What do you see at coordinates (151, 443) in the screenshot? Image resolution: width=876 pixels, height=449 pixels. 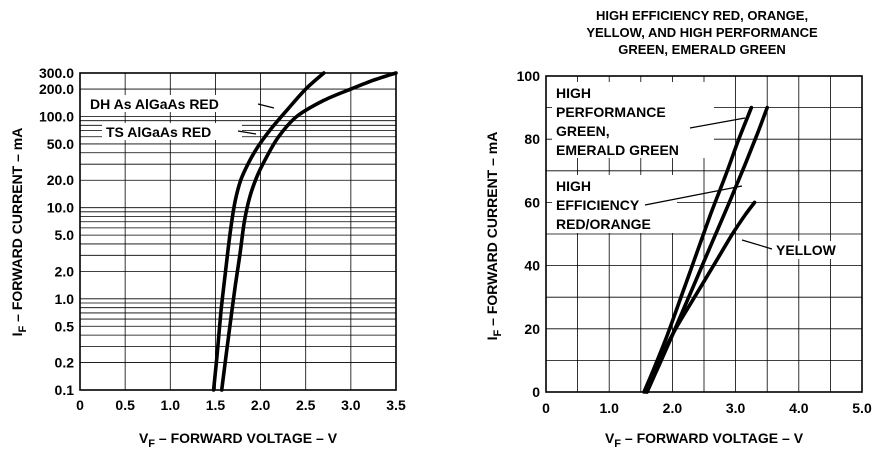 I see `left-x-axis-title-sub: F` at bounding box center [151, 443].